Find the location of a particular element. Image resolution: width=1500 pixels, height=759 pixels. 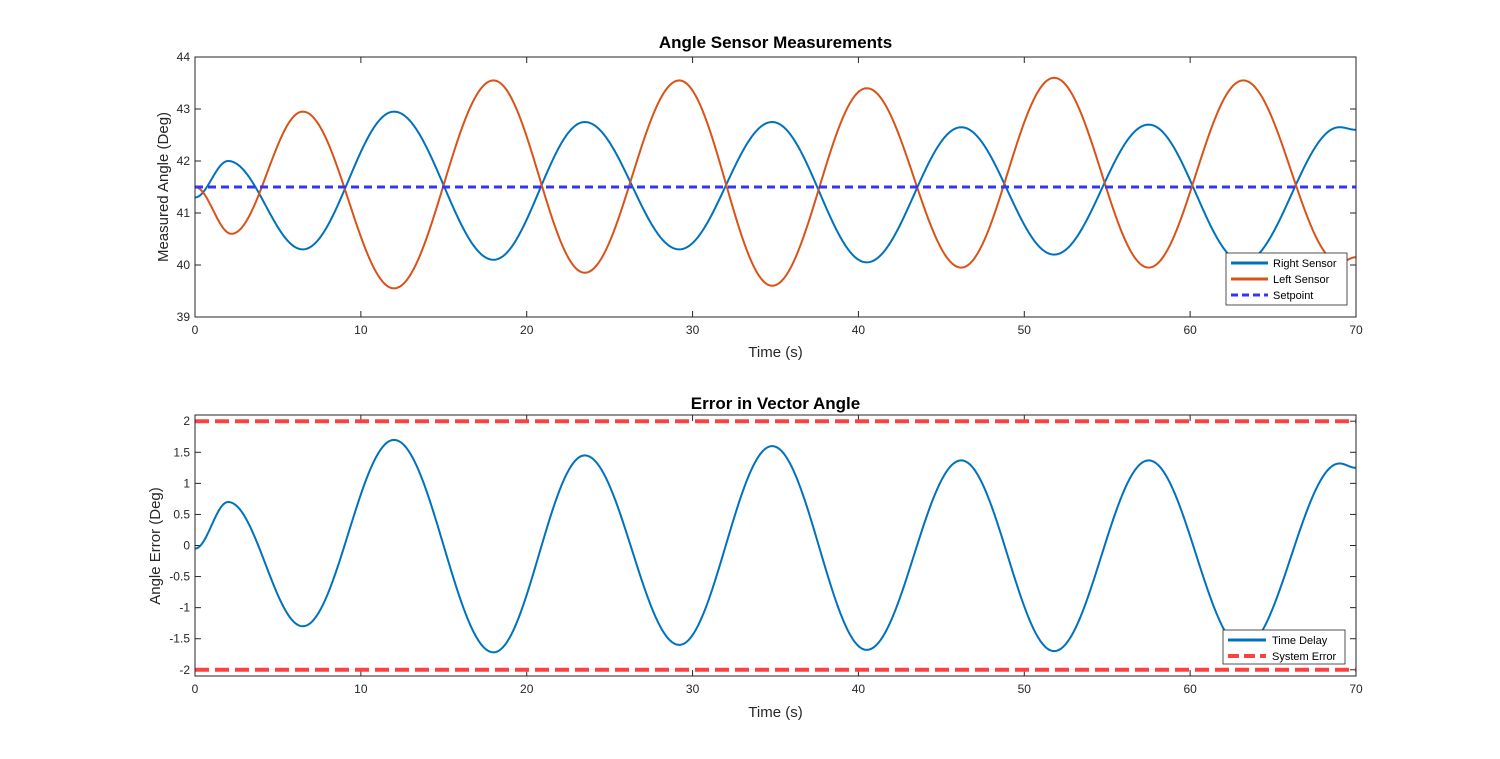

legend: Right Sensor Left Sensor Setpoint is located at coordinates (1286, 279).